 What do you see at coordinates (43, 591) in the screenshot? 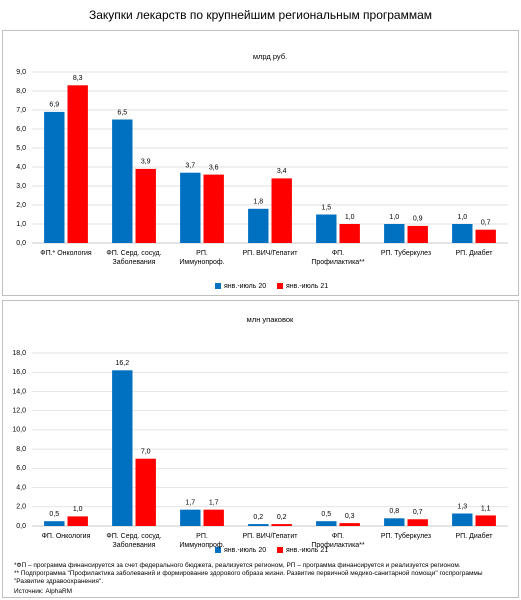
I see `source: Источник: AlphaRM` at bounding box center [43, 591].